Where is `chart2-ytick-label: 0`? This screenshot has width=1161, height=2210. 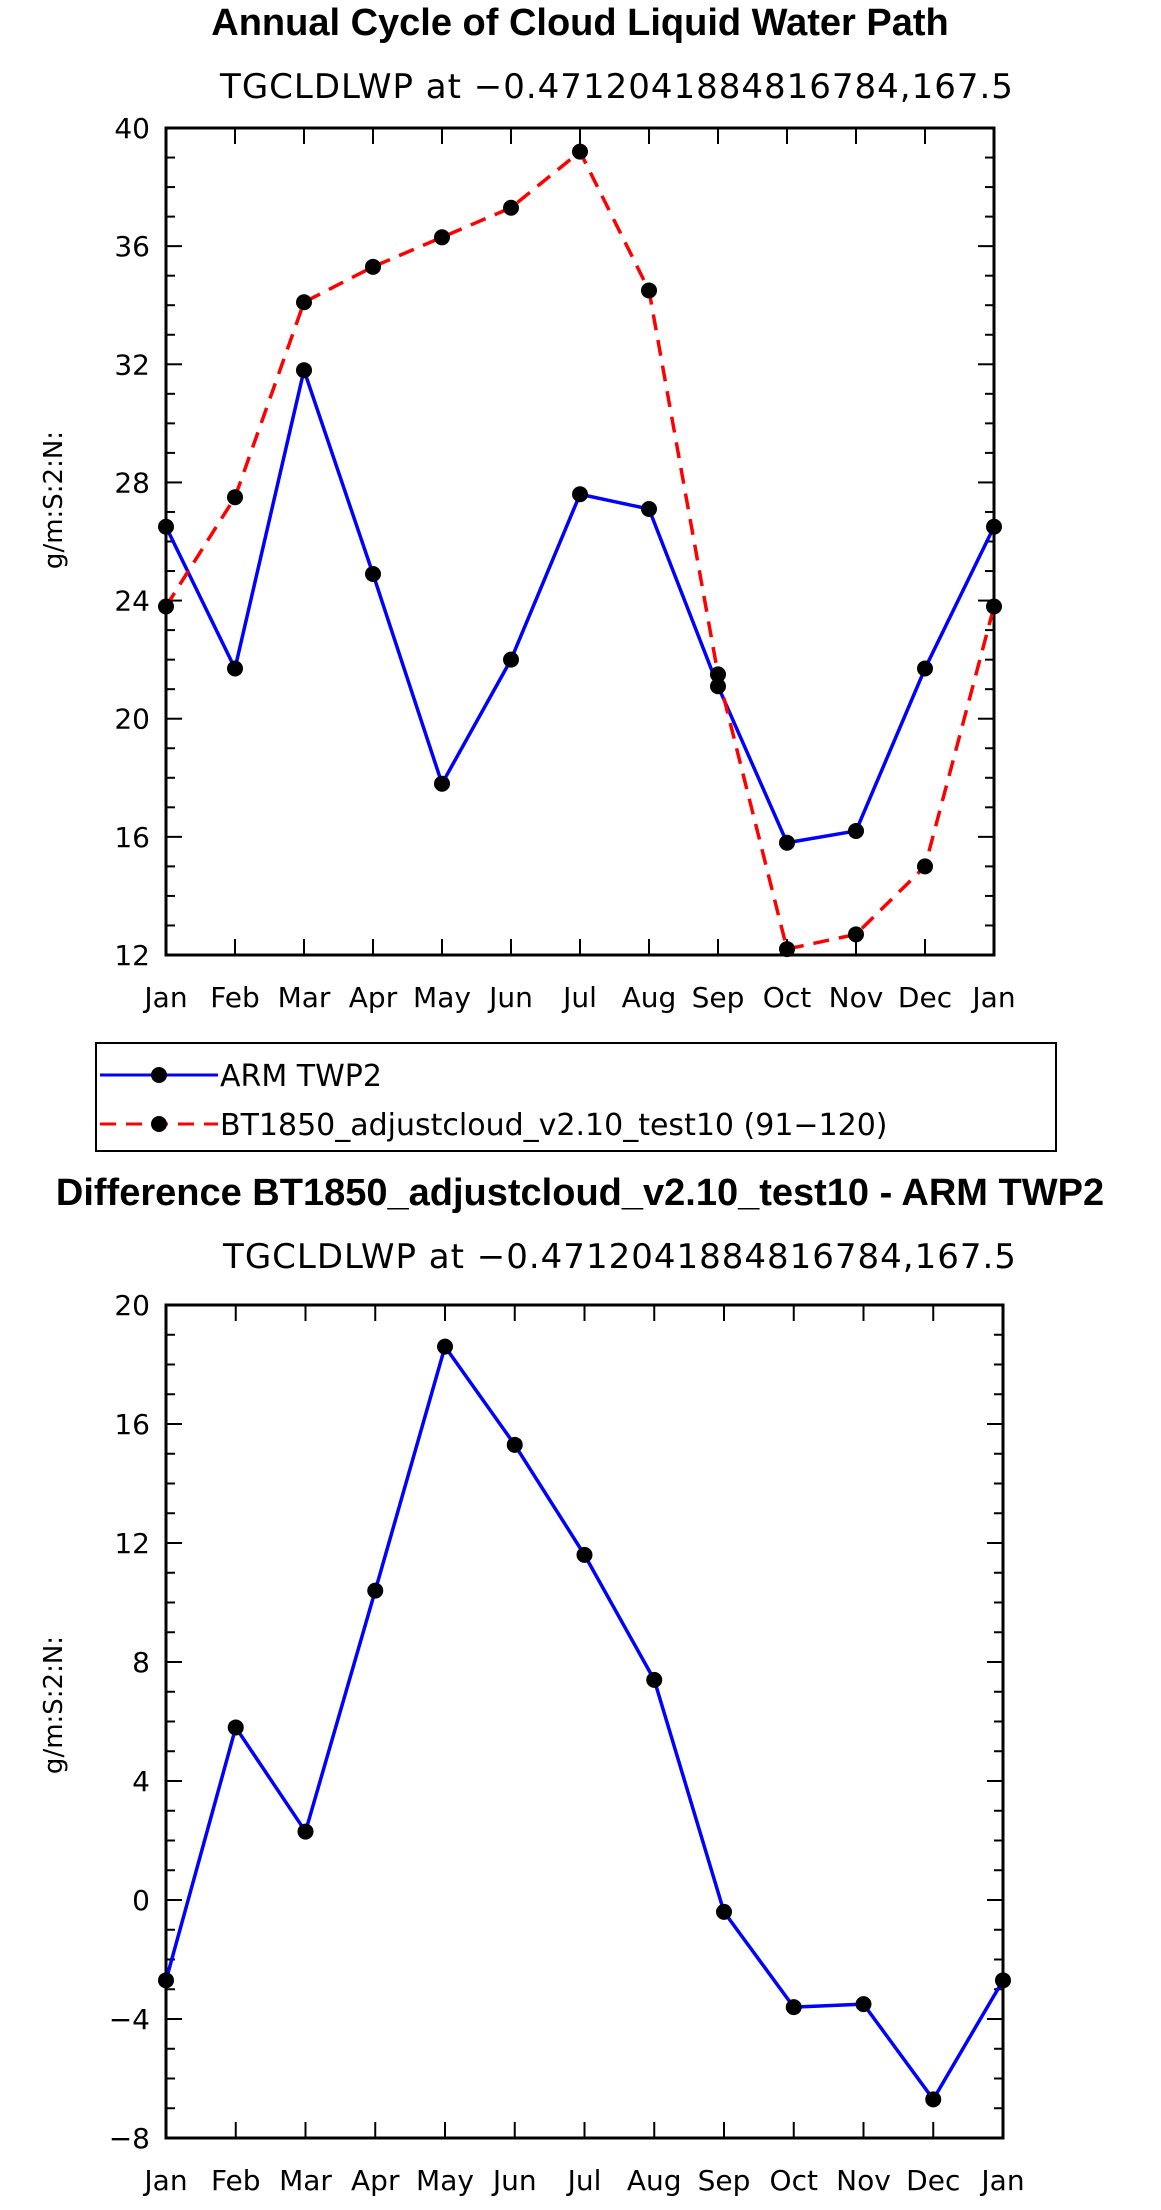
chart2-ytick-label: 0 is located at coordinates (141, 1900).